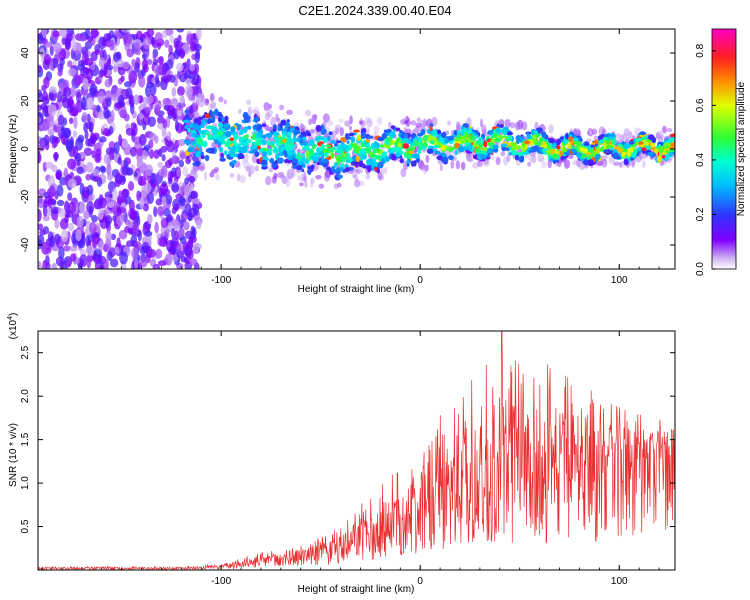 The image size is (750, 600). What do you see at coordinates (221, 581) in the screenshot?
I see `snr-xtick-label: -100` at bounding box center [221, 581].